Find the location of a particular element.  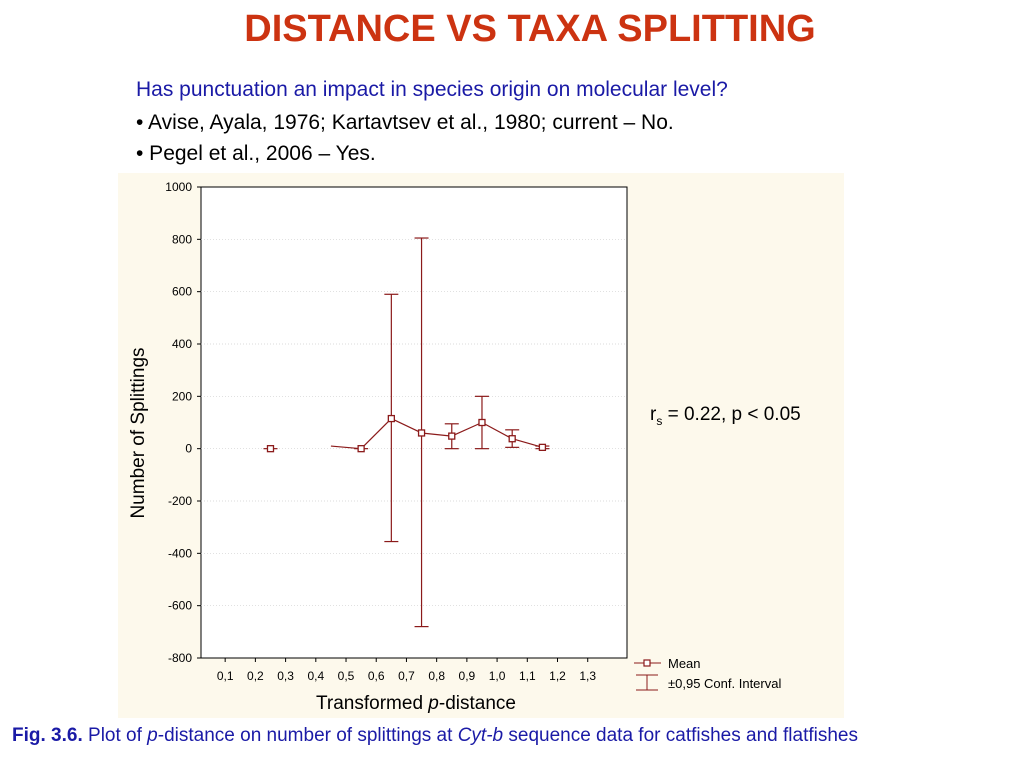

x-tick-label: 0,5 is located at coordinates (346, 676).